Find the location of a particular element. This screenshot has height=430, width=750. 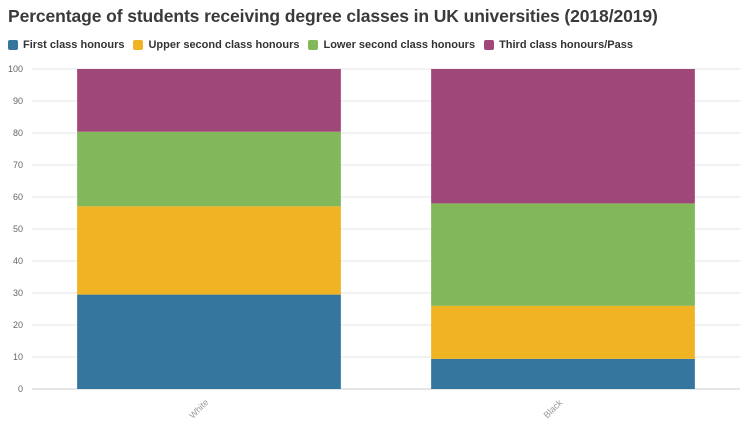

y-tick-label: 50 is located at coordinates (18, 229).